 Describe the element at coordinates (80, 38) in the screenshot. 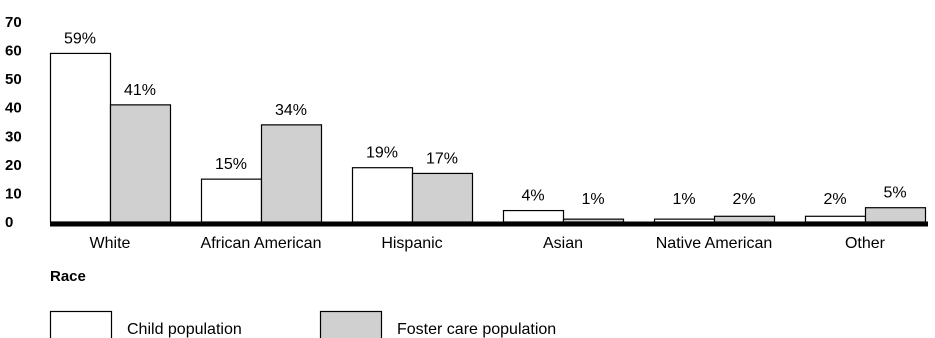

I see `data-label: 59%` at that location.